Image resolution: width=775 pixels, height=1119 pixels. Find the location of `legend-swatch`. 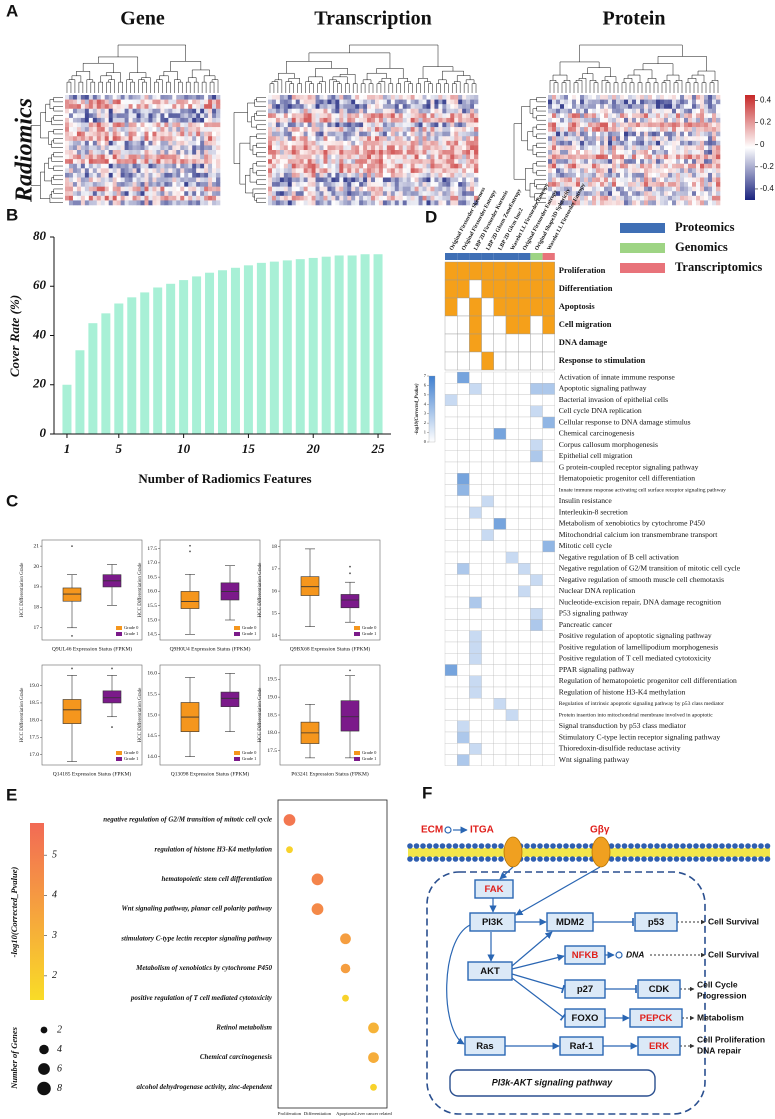

legend-swatch is located at coordinates (642, 228).